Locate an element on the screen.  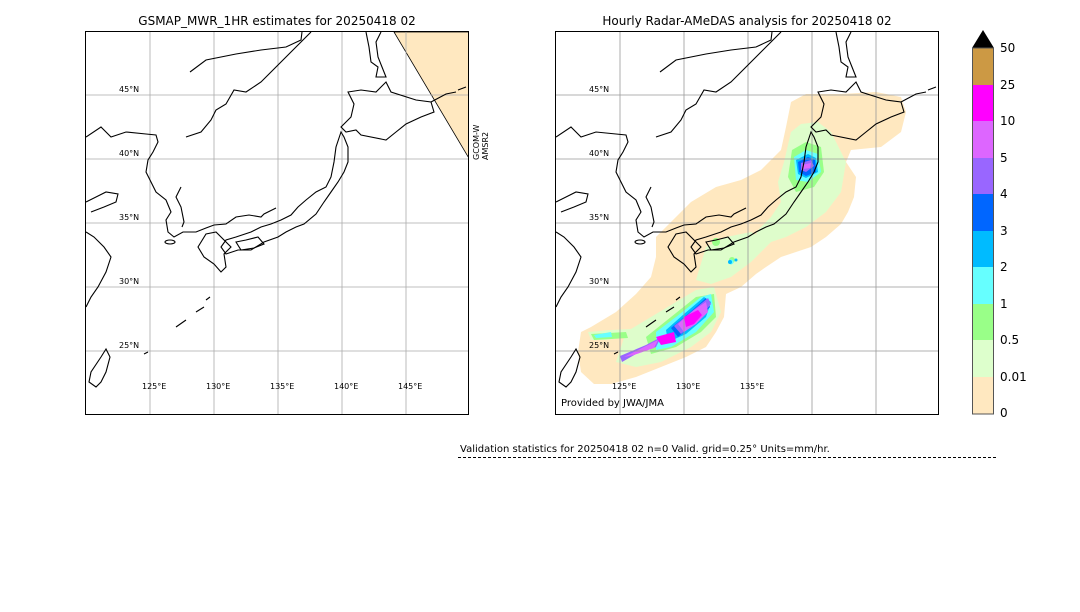
colorbar-label: 5 is located at coordinates (1004, 158).